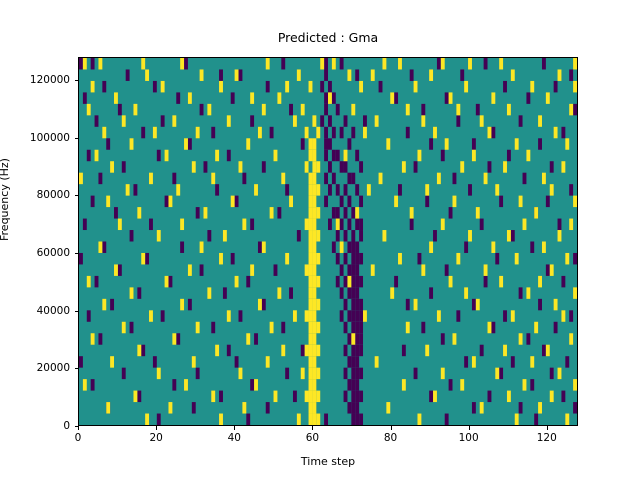  Describe the element at coordinates (53, 253) in the screenshot. I see `y-tick-label: 60000` at that location.